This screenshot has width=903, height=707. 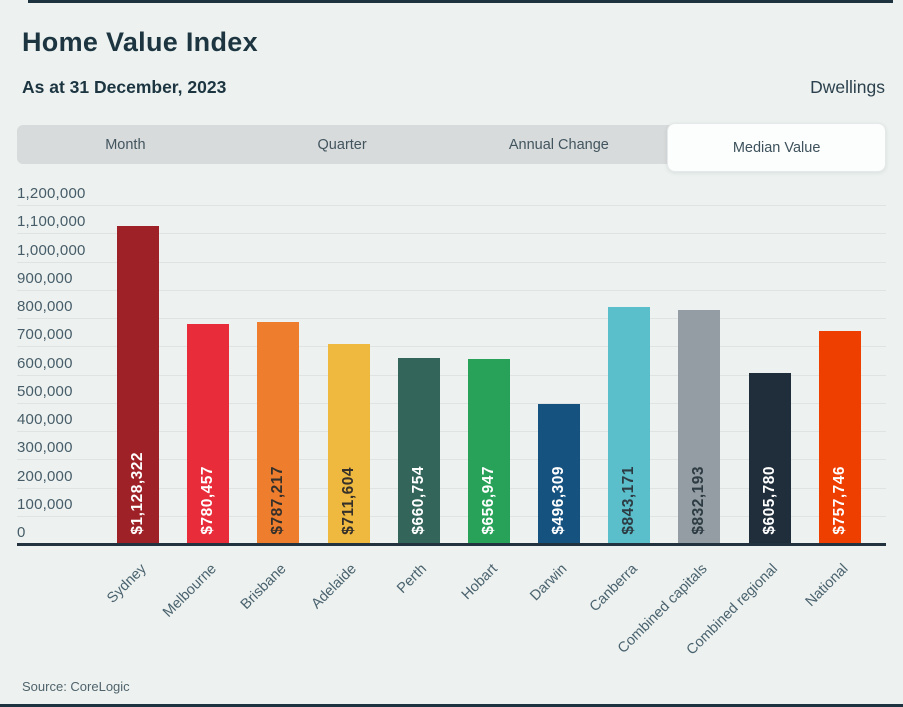 I want to click on y-axis-tick-label: 500,000, so click(x=45, y=391).